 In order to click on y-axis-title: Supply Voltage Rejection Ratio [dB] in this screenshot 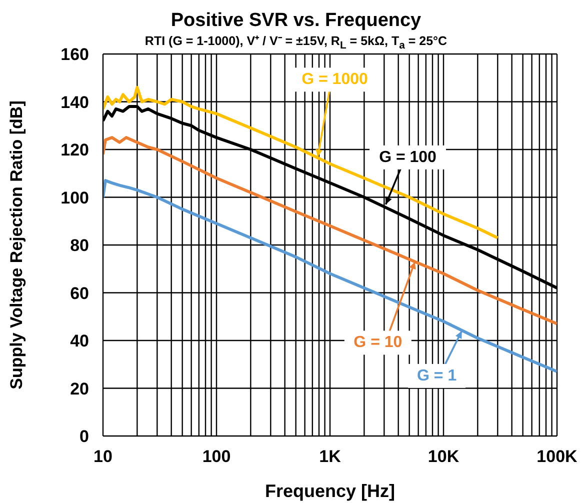, I will do `click(16, 245)`.